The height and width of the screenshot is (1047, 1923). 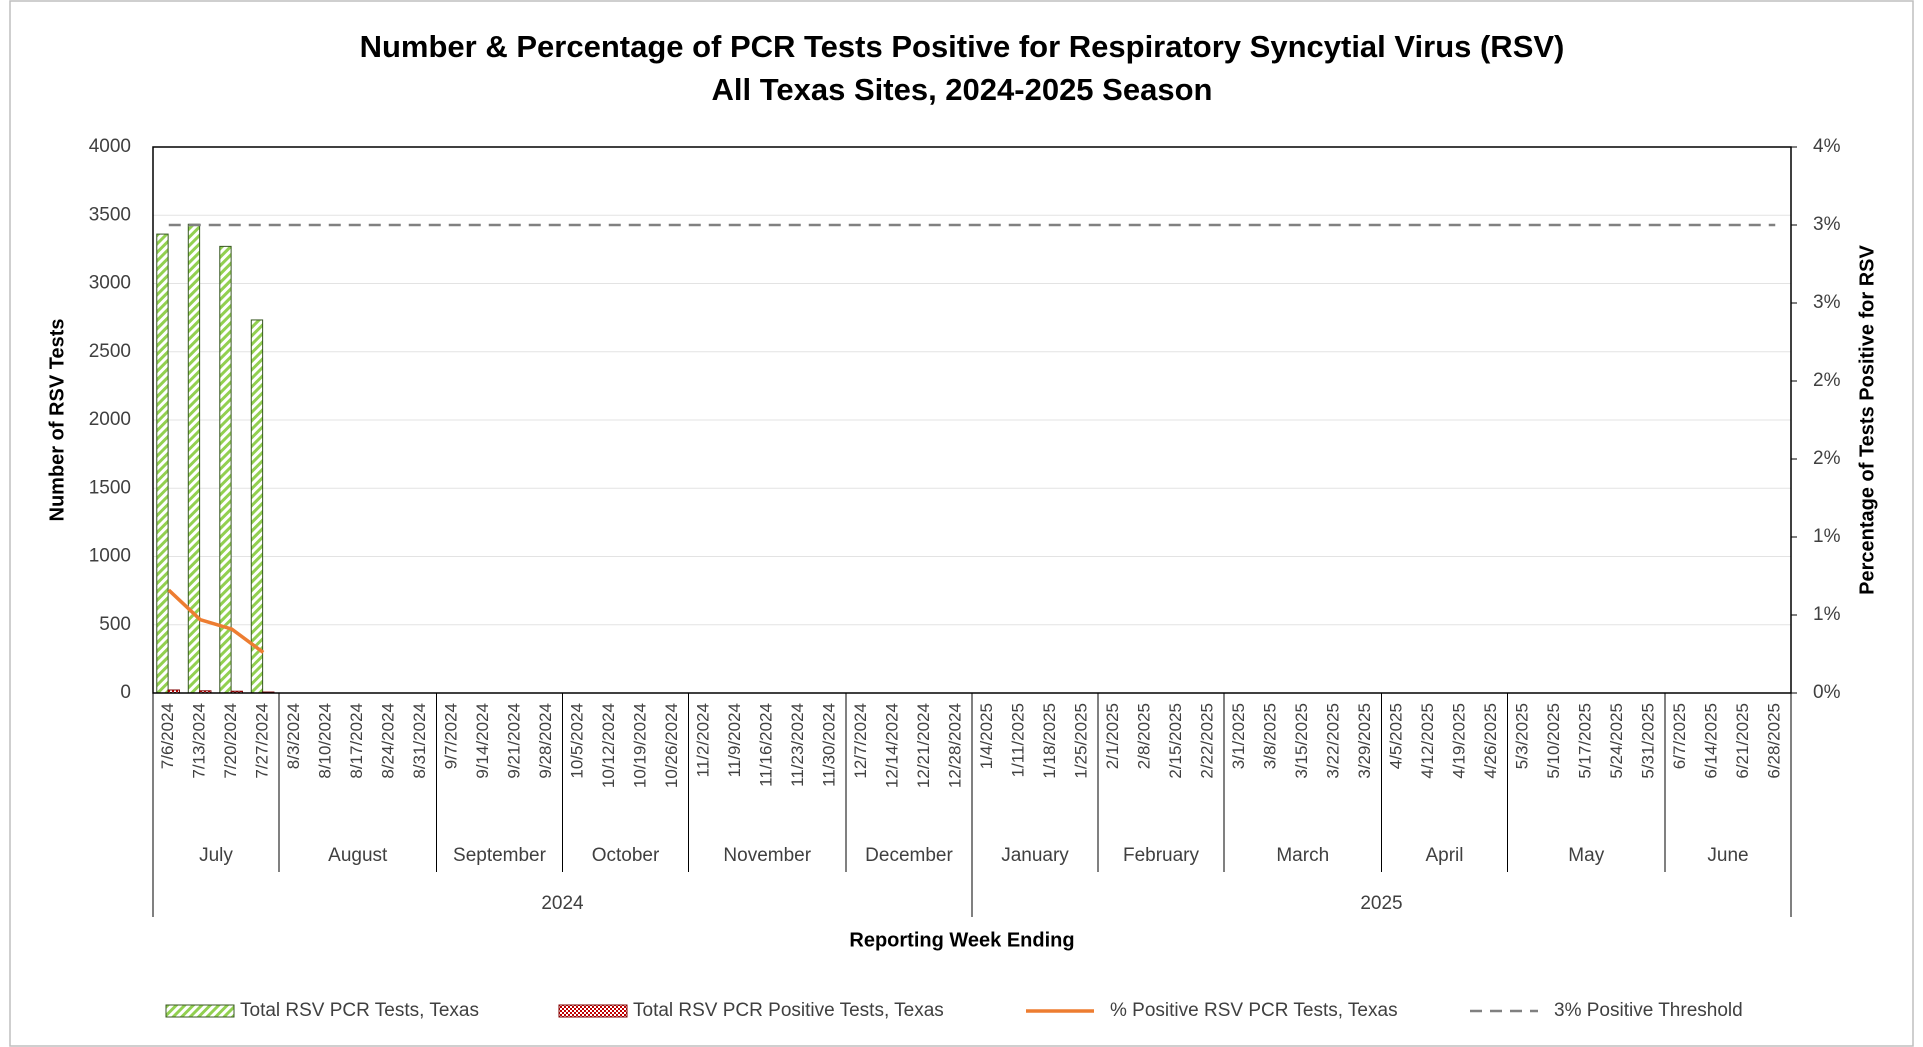 What do you see at coordinates (230, 741) in the screenshot?
I see `x-tick-label: 7/20/2024` at bounding box center [230, 741].